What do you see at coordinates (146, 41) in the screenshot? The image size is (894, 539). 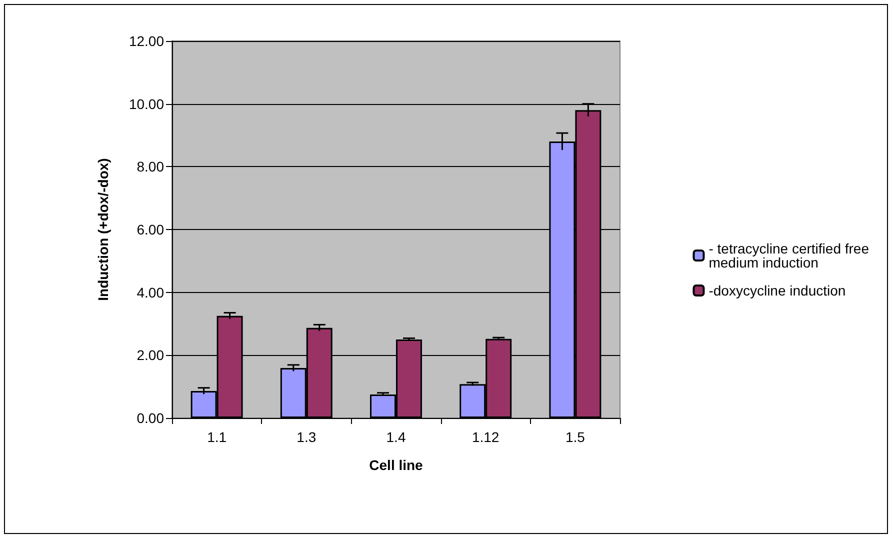 I see `y-tick-label: 12.00` at bounding box center [146, 41].